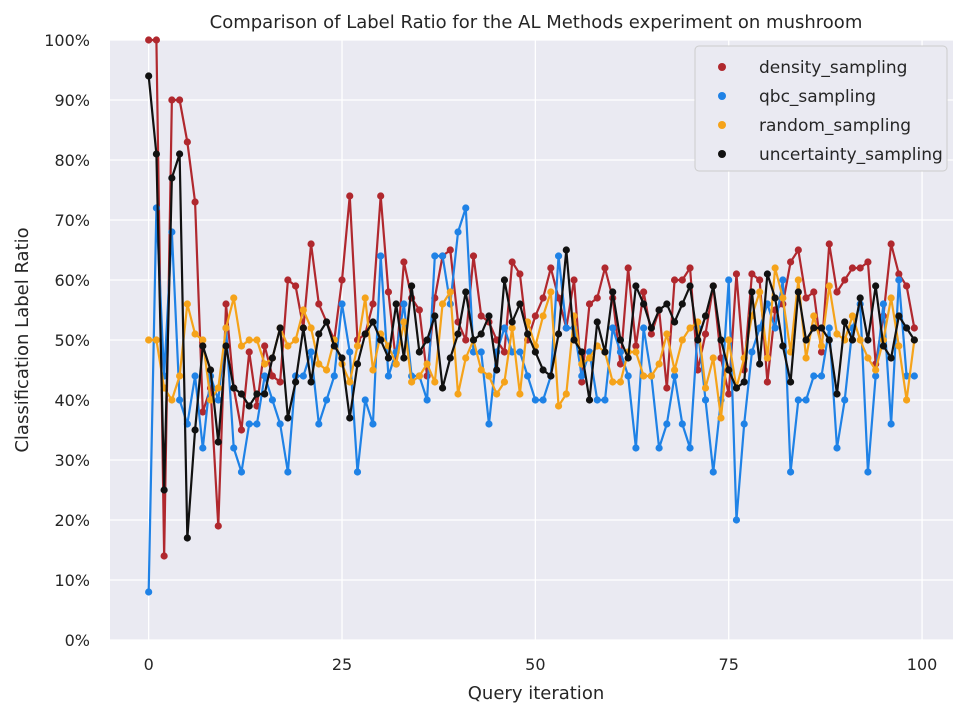 The height and width of the screenshot is (716, 977). I want to click on y-axis-label: Classification Label Ratio, so click(22, 339).